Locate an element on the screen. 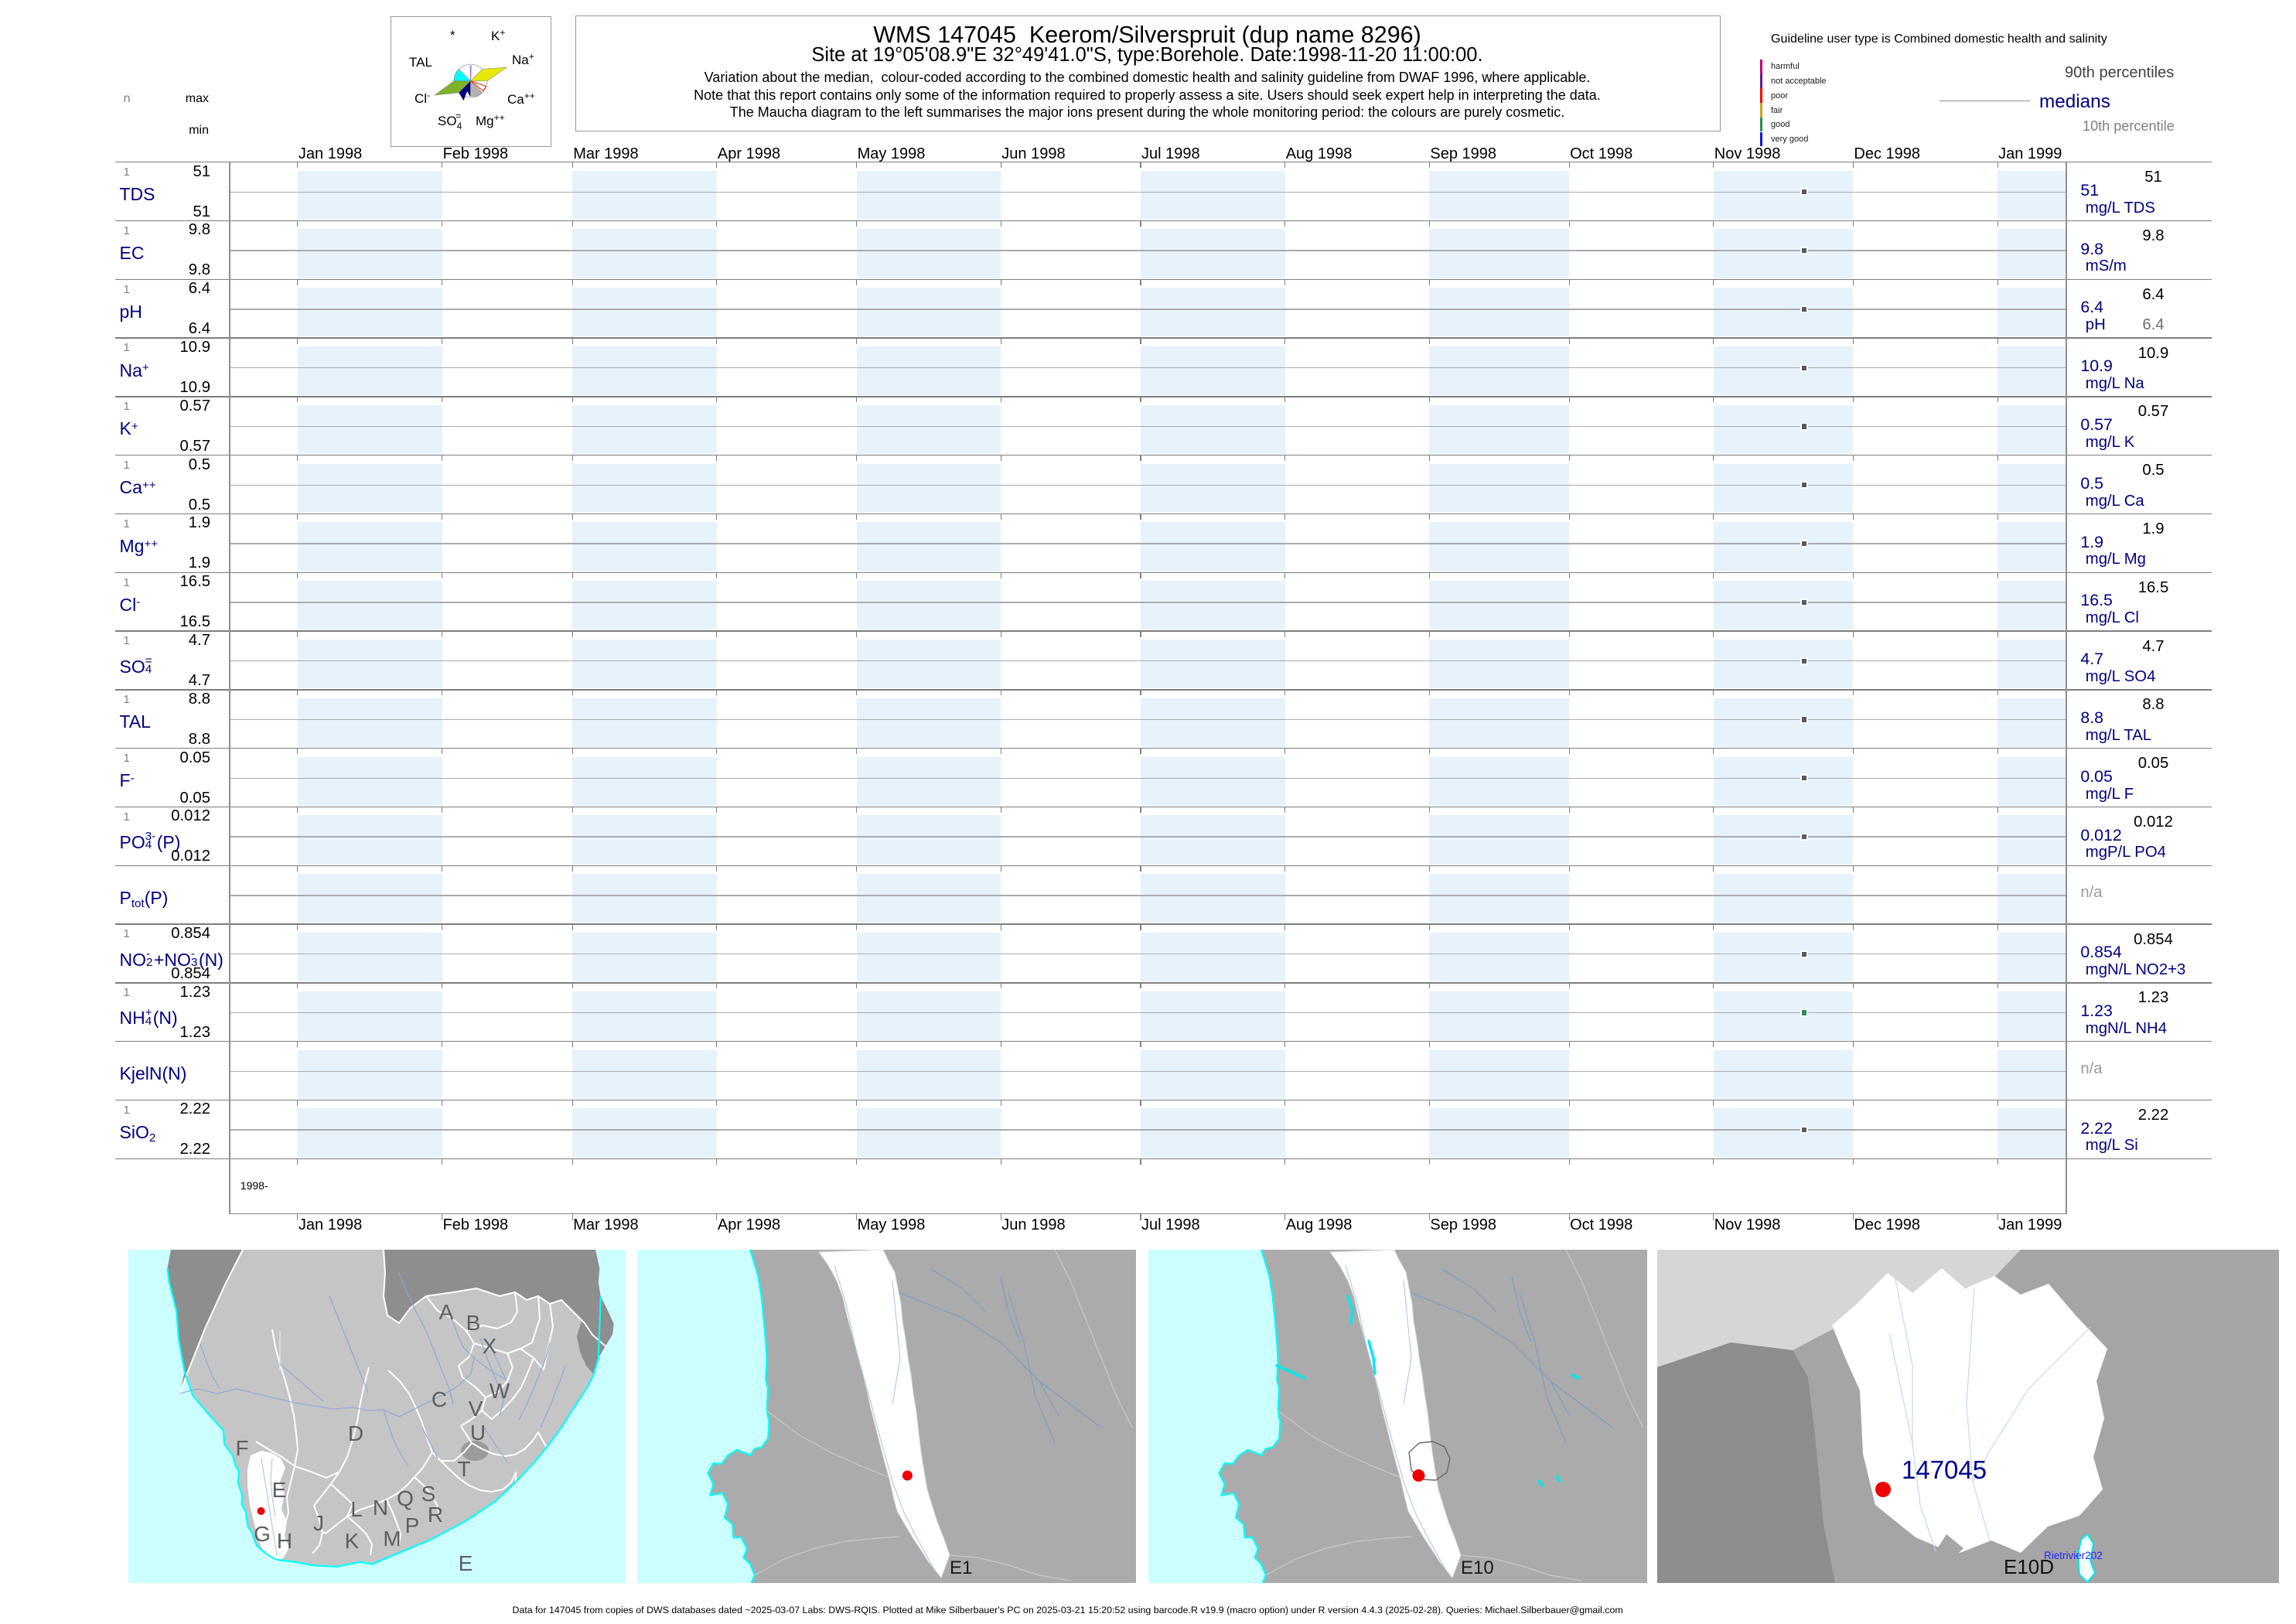 The width and height of the screenshot is (2296, 1624). svg-text: K+ is located at coordinates (498, 35).